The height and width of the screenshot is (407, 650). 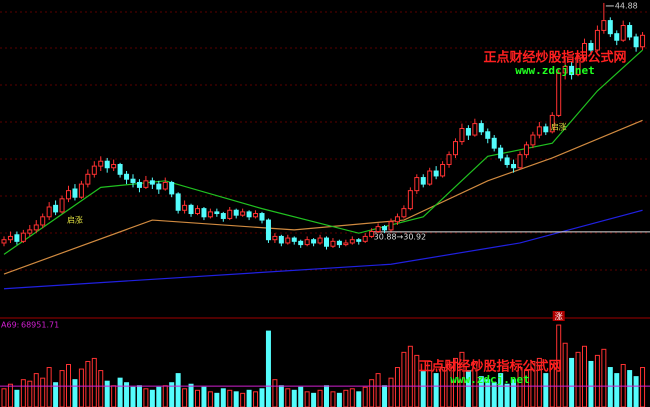 What do you see at coordinates (626, 5) in the screenshot?
I see `max-label: 44.88` at bounding box center [626, 5].